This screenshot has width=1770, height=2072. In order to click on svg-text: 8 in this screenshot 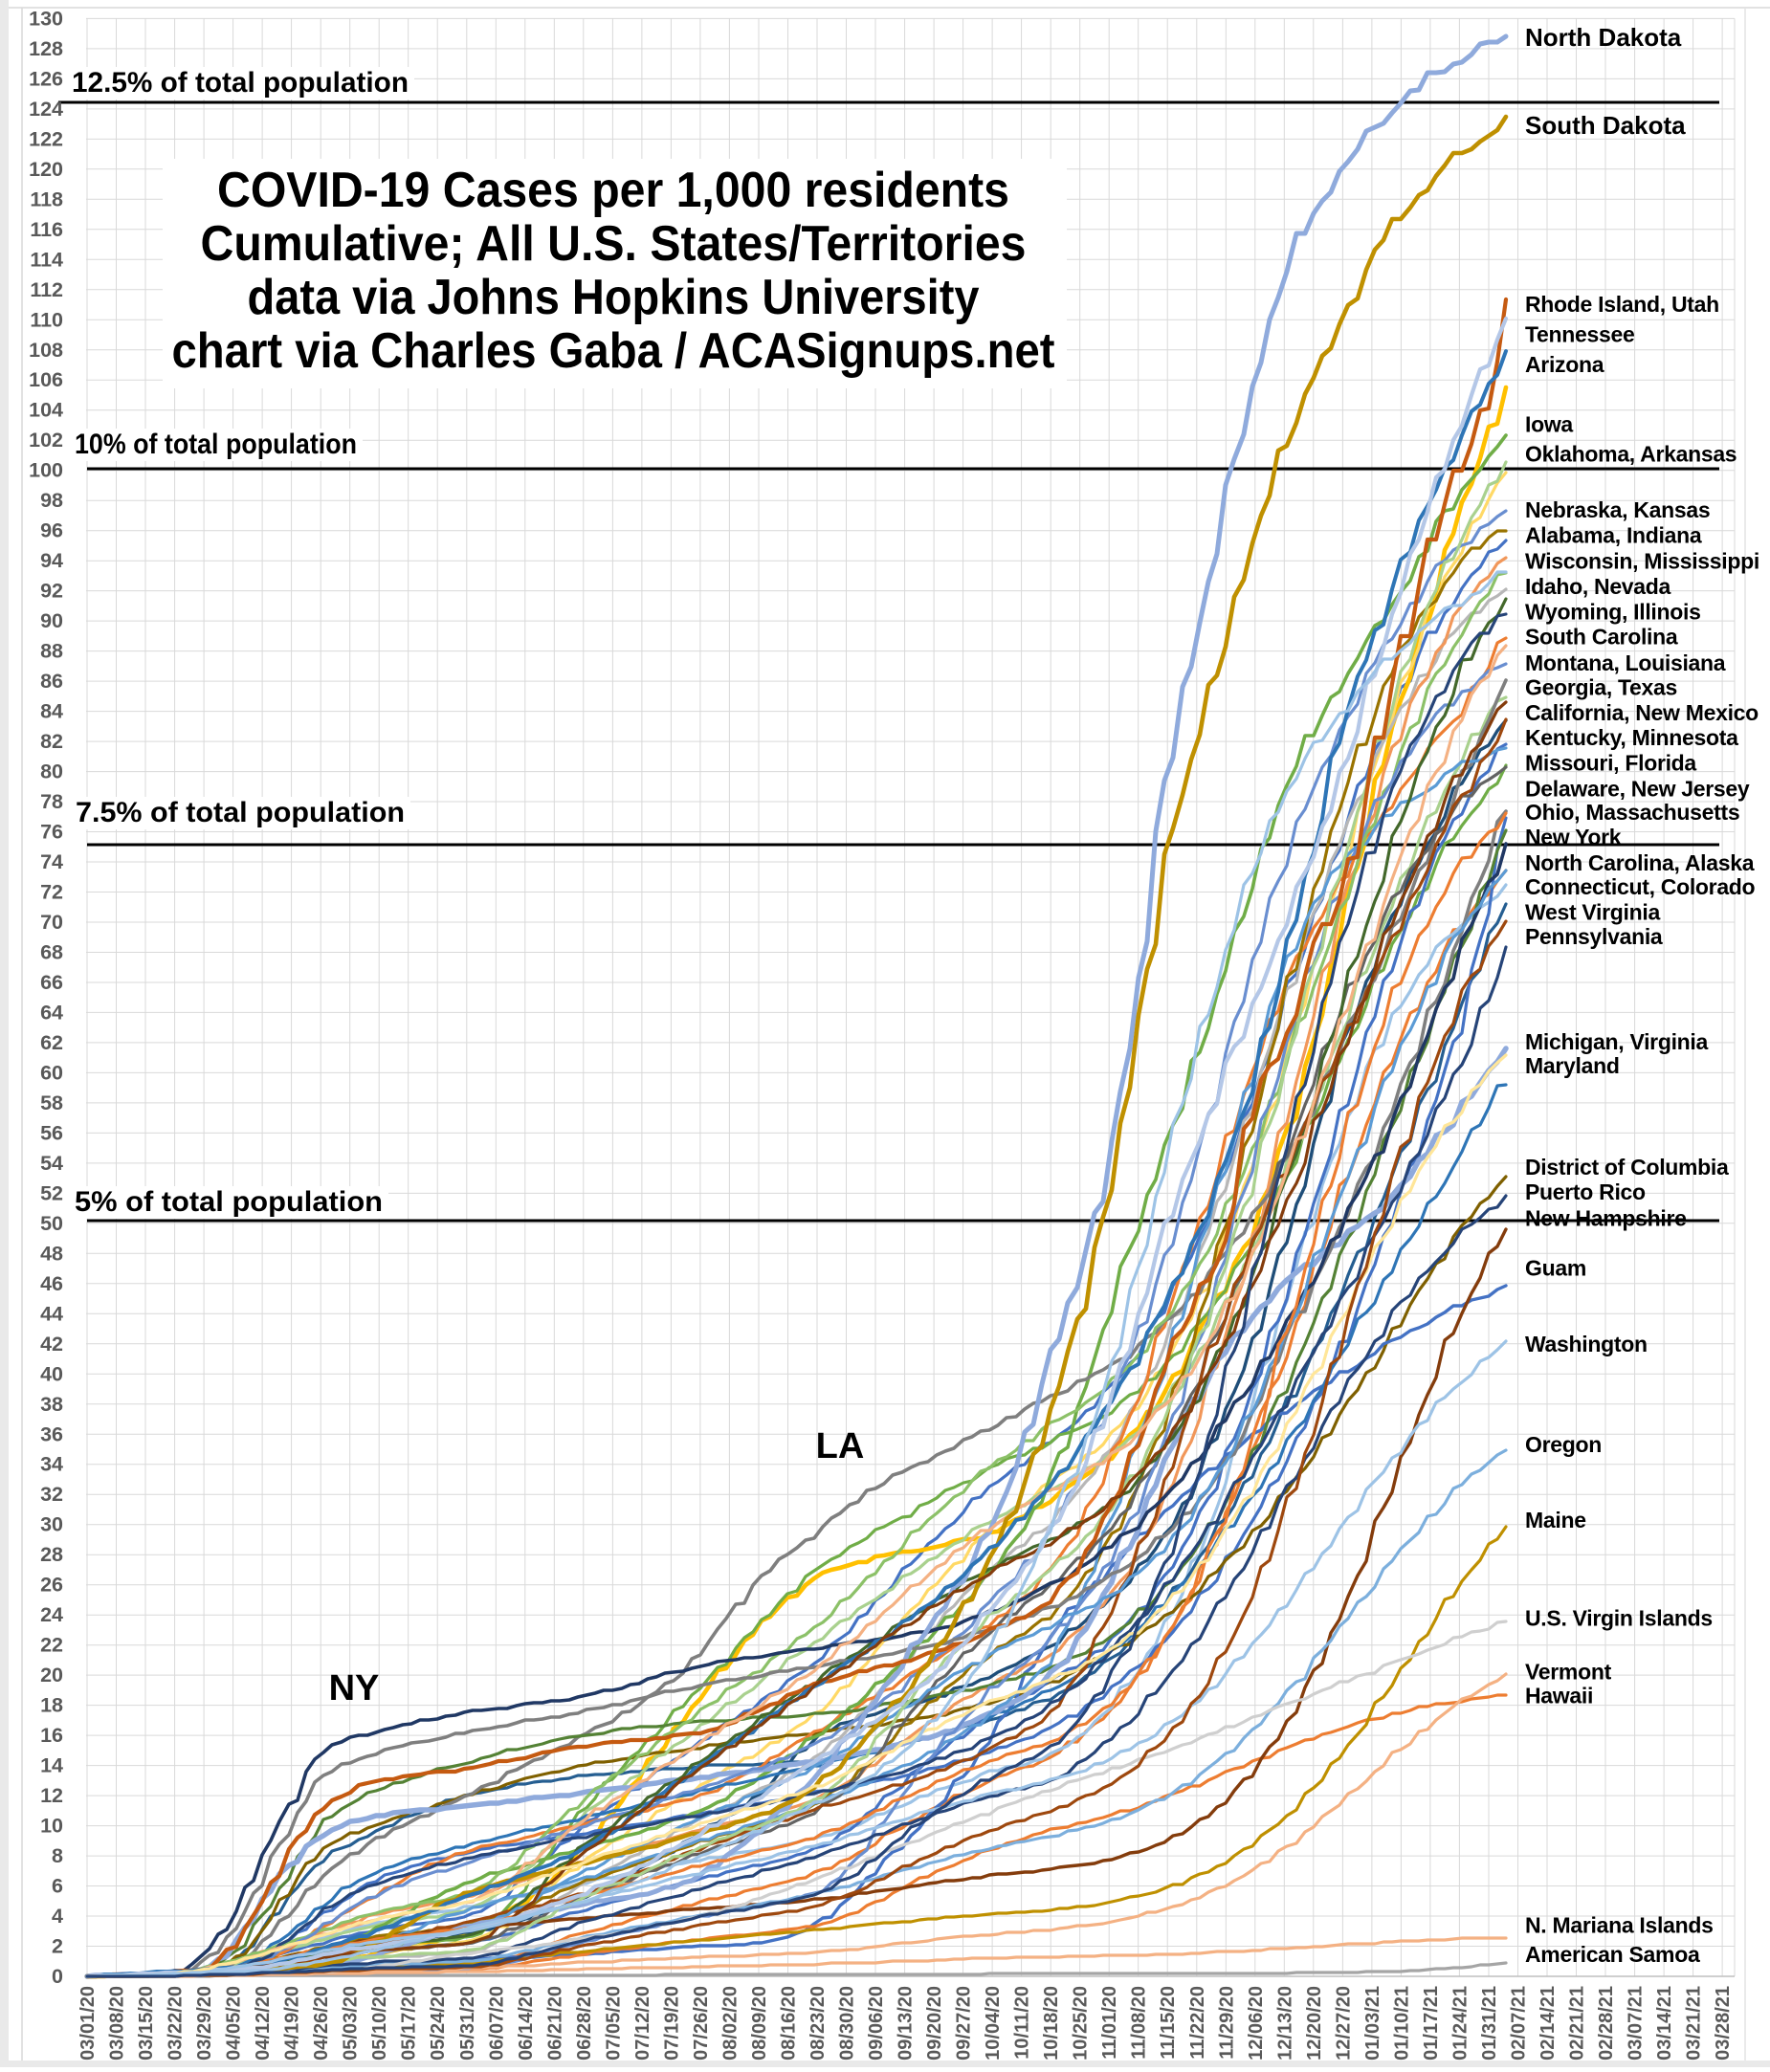, I will do `click(57, 1855)`.